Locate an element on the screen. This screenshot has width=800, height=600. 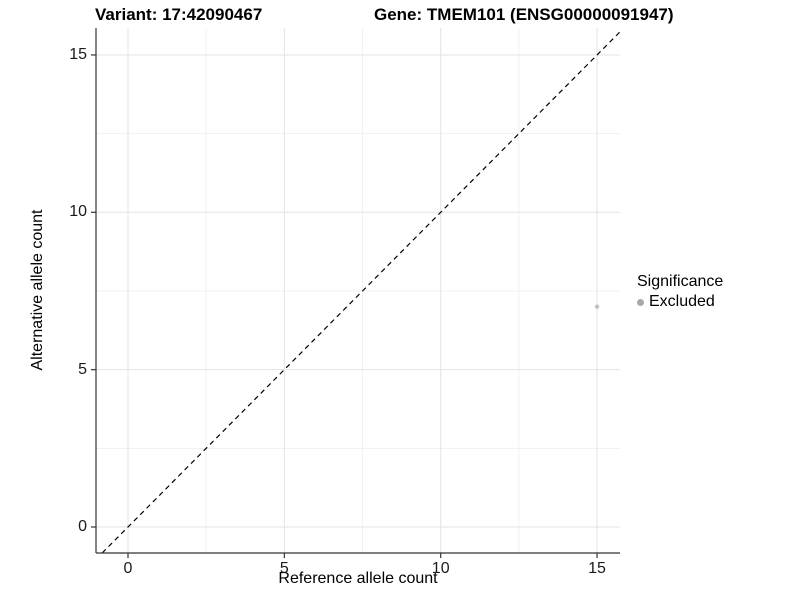
plot-title-gene: Gene: TMEM101 (ENSG00000091947) is located at coordinates (524, 14).